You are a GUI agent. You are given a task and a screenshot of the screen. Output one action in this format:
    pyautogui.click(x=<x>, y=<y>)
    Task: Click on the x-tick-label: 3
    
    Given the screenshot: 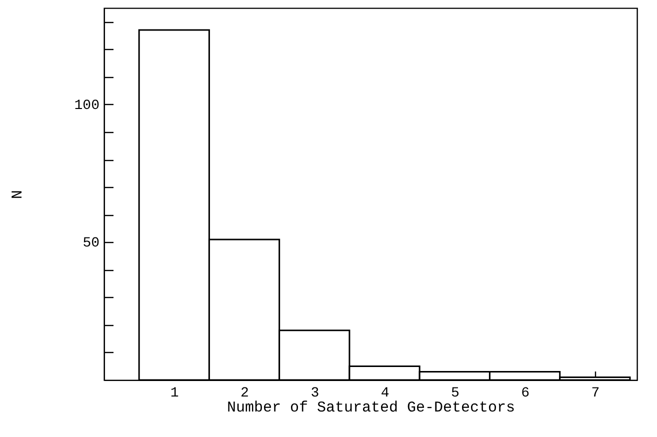 What is the action you would take?
    pyautogui.click(x=315, y=394)
    